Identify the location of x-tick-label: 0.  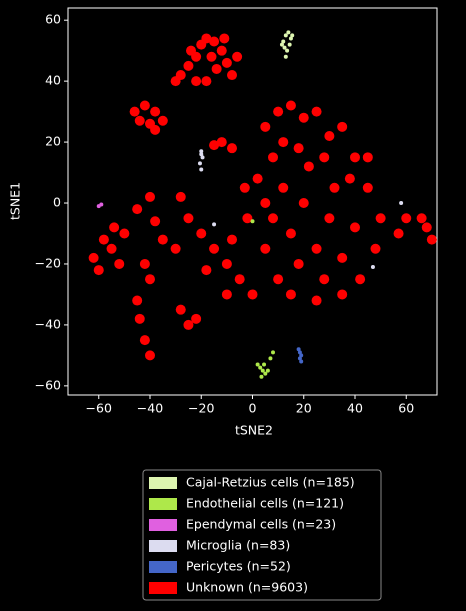
(253, 408).